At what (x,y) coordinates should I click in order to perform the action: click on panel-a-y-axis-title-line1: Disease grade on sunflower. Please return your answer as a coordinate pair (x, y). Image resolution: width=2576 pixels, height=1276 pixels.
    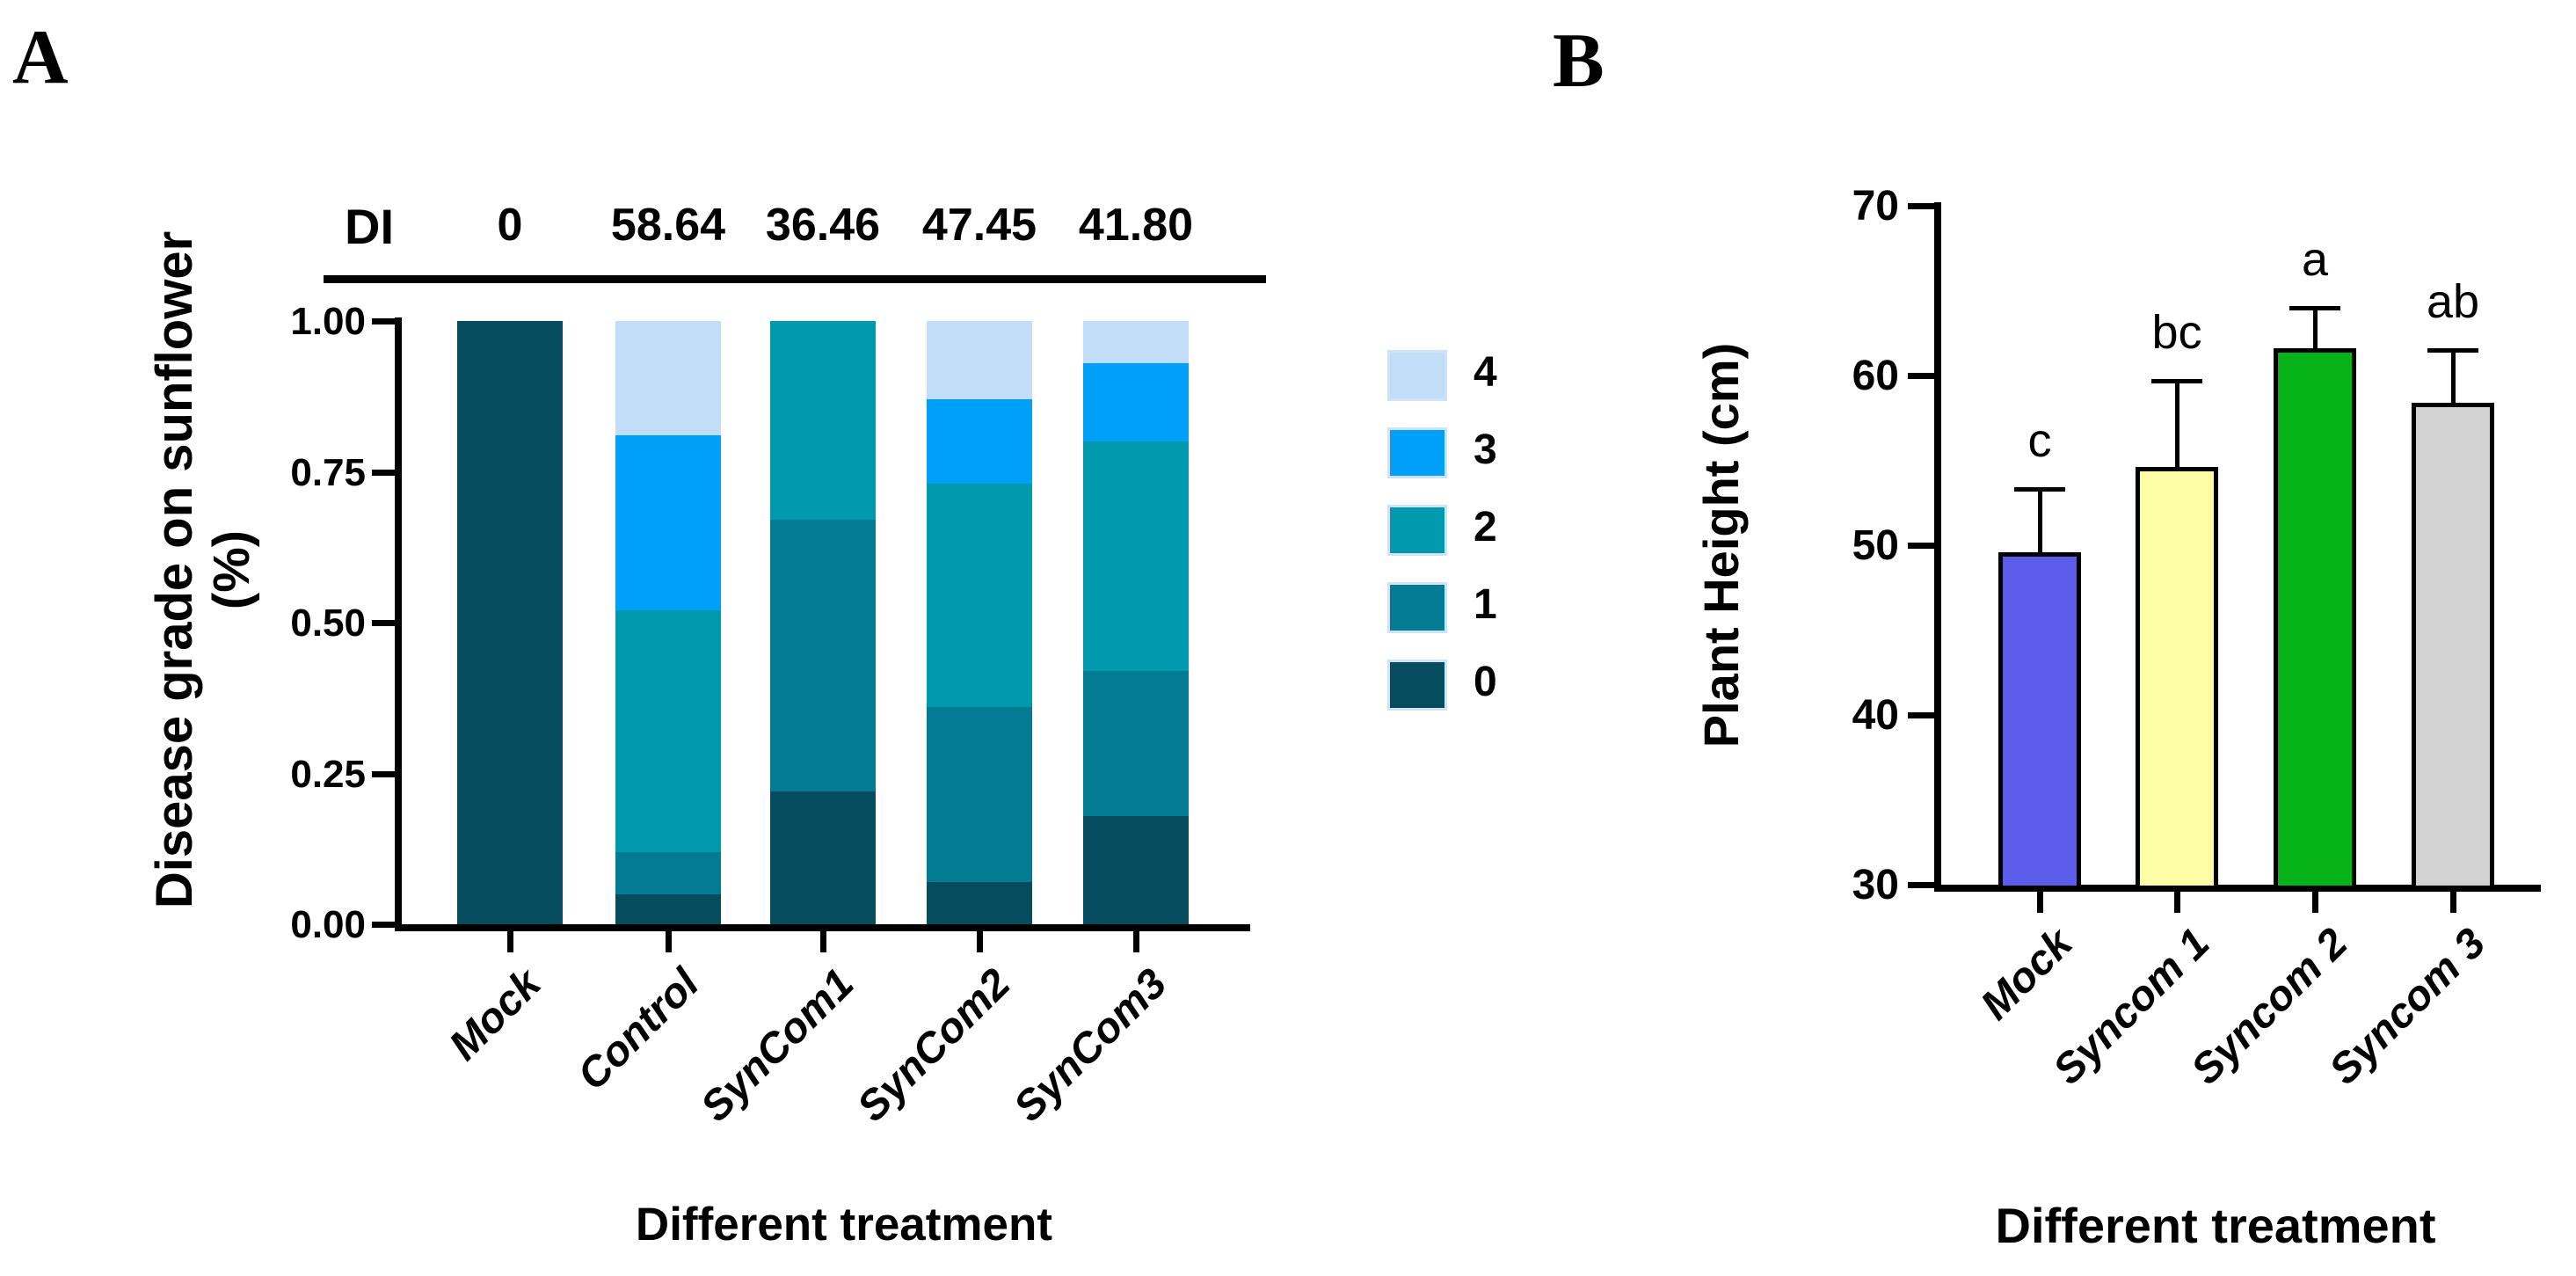
    Looking at the image, I should click on (175, 569).